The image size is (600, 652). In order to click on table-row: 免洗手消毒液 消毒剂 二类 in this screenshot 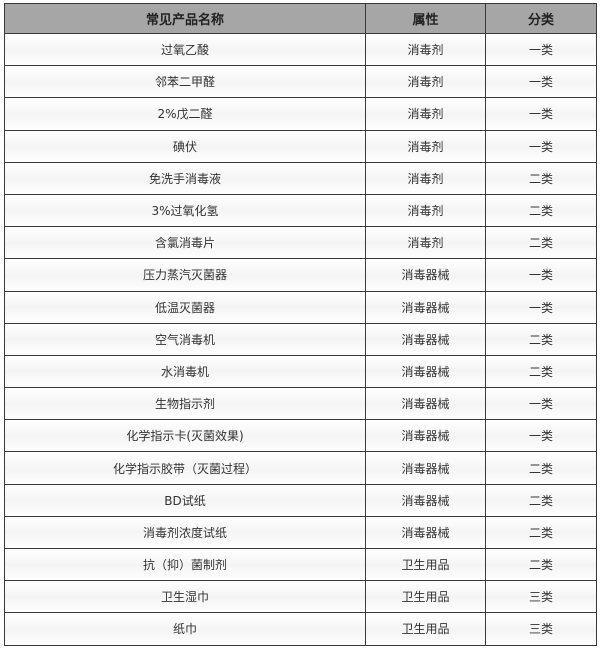, I will do `click(300, 178)`.